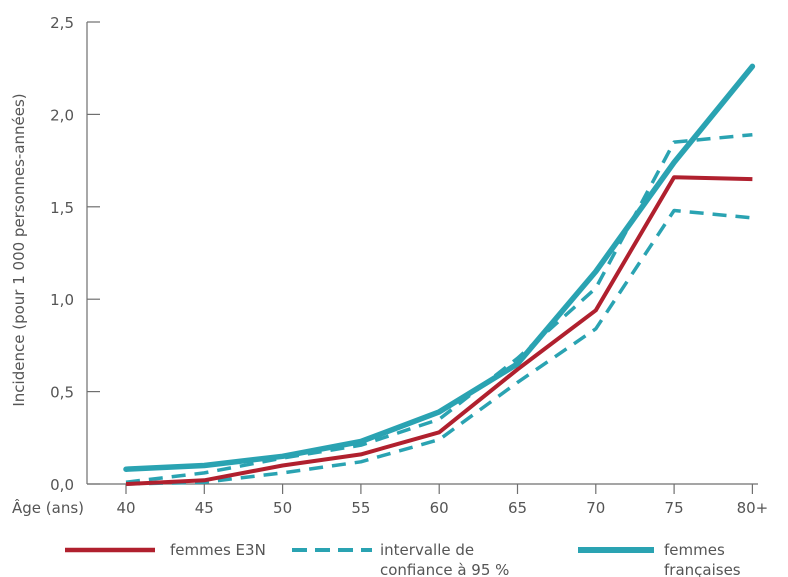 The height and width of the screenshot is (577, 788). What do you see at coordinates (702, 569) in the screenshot?
I see `legend-label: françaises` at bounding box center [702, 569].